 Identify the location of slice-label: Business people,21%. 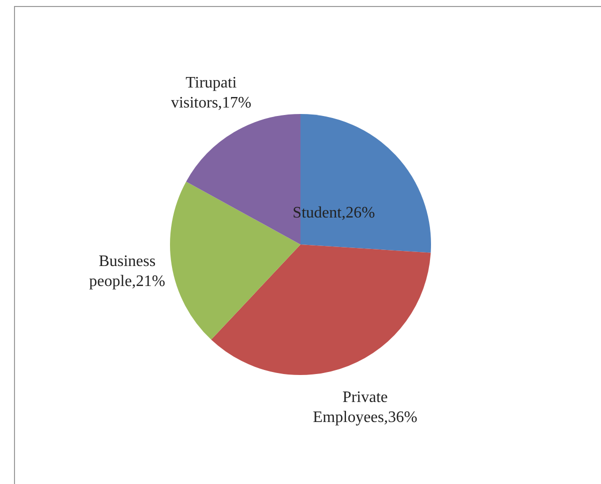
(127, 271).